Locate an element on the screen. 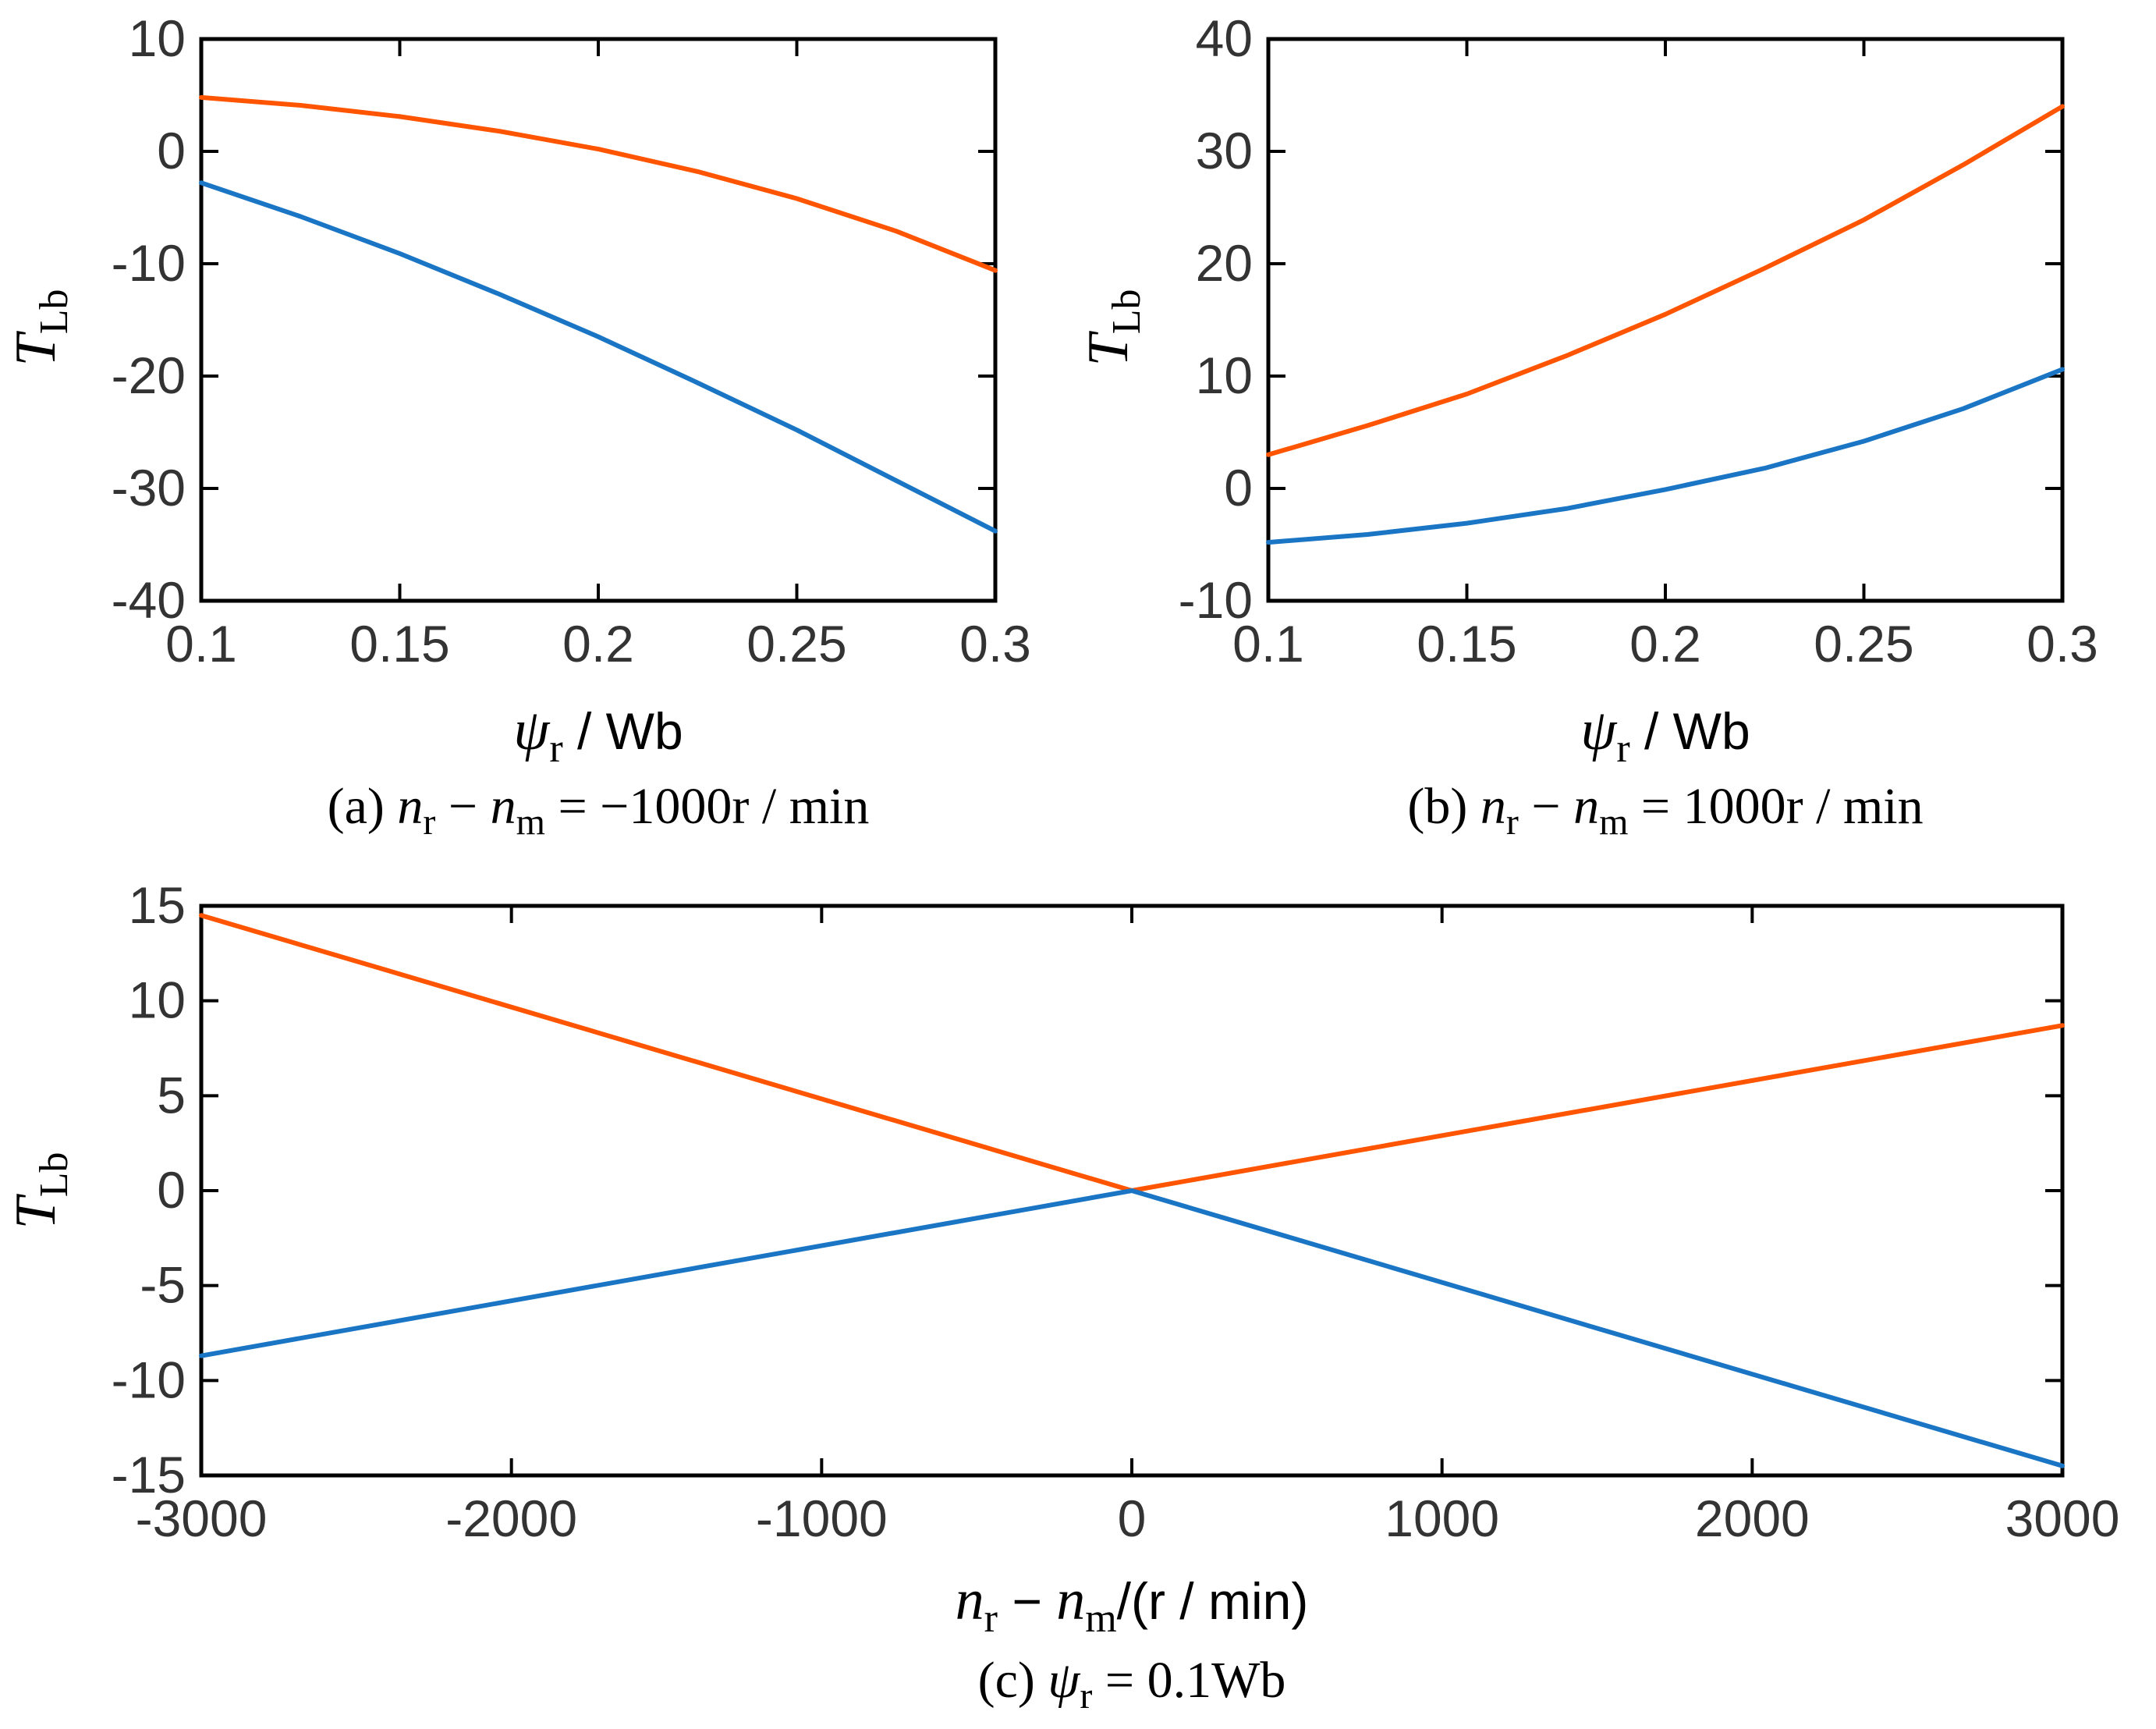  caption-var1: ψ is located at coordinates (1064, 1680).